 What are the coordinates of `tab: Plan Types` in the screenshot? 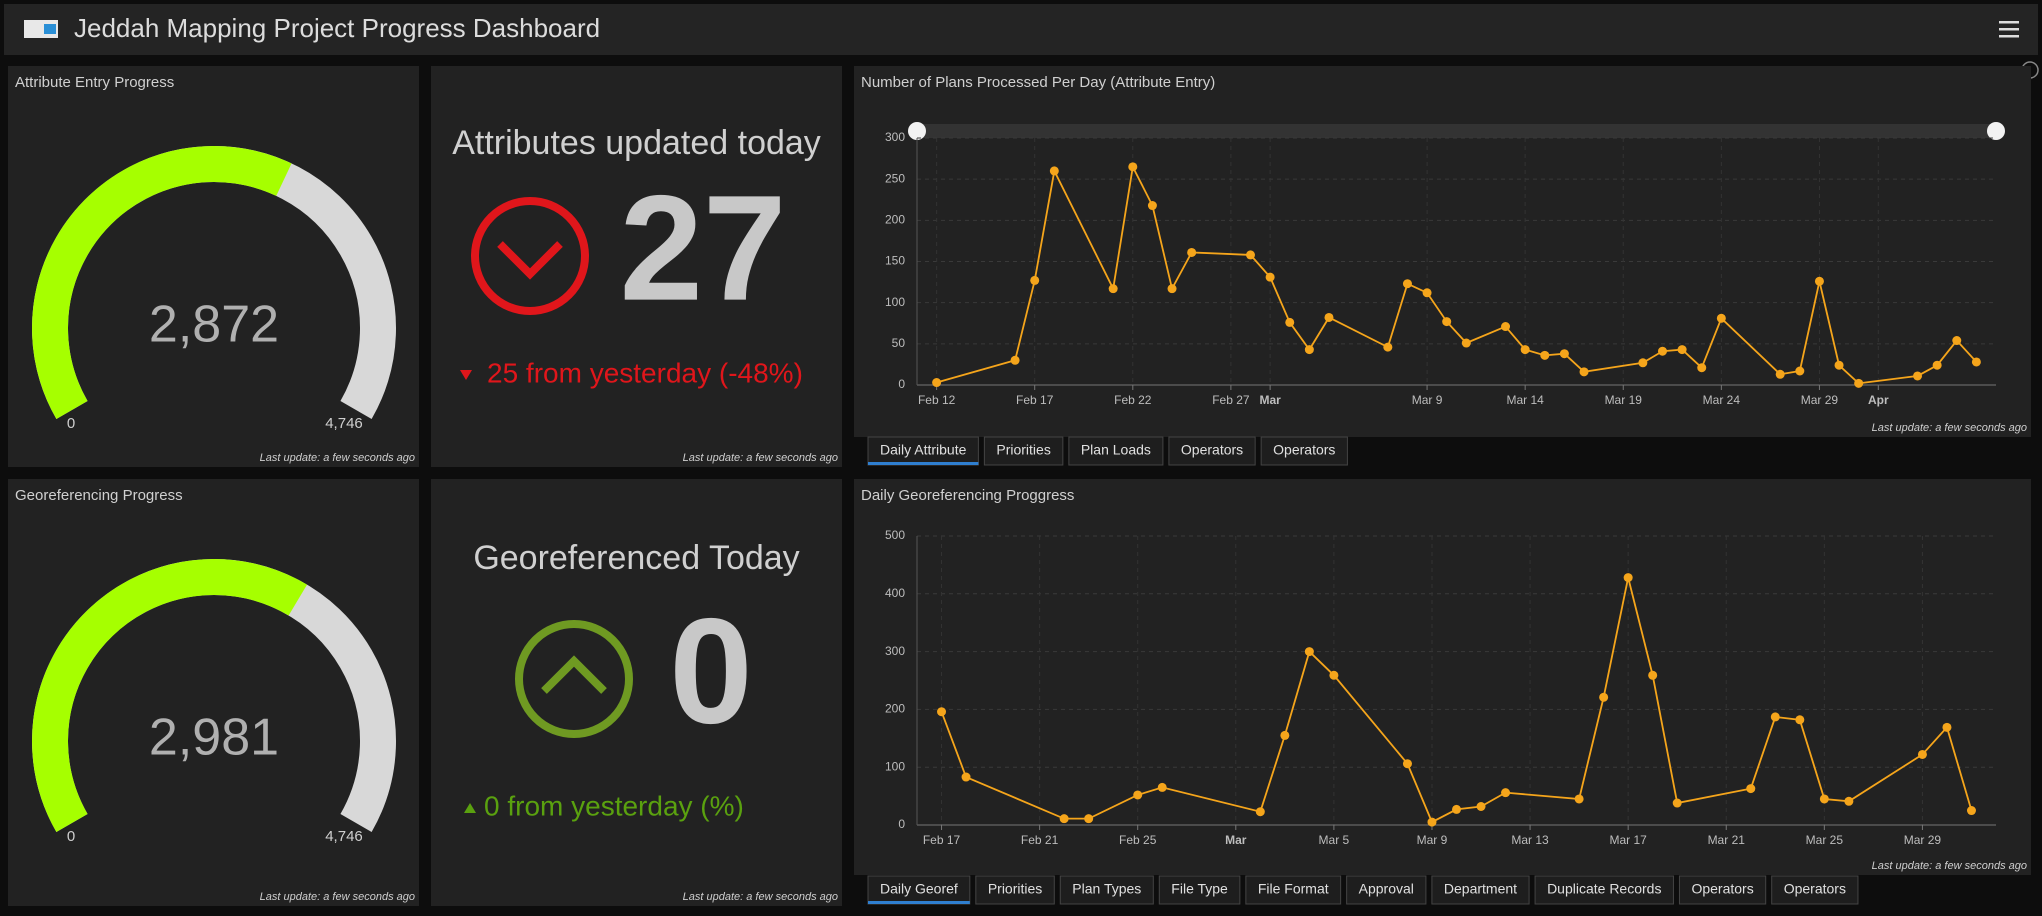 It's located at (1106, 890).